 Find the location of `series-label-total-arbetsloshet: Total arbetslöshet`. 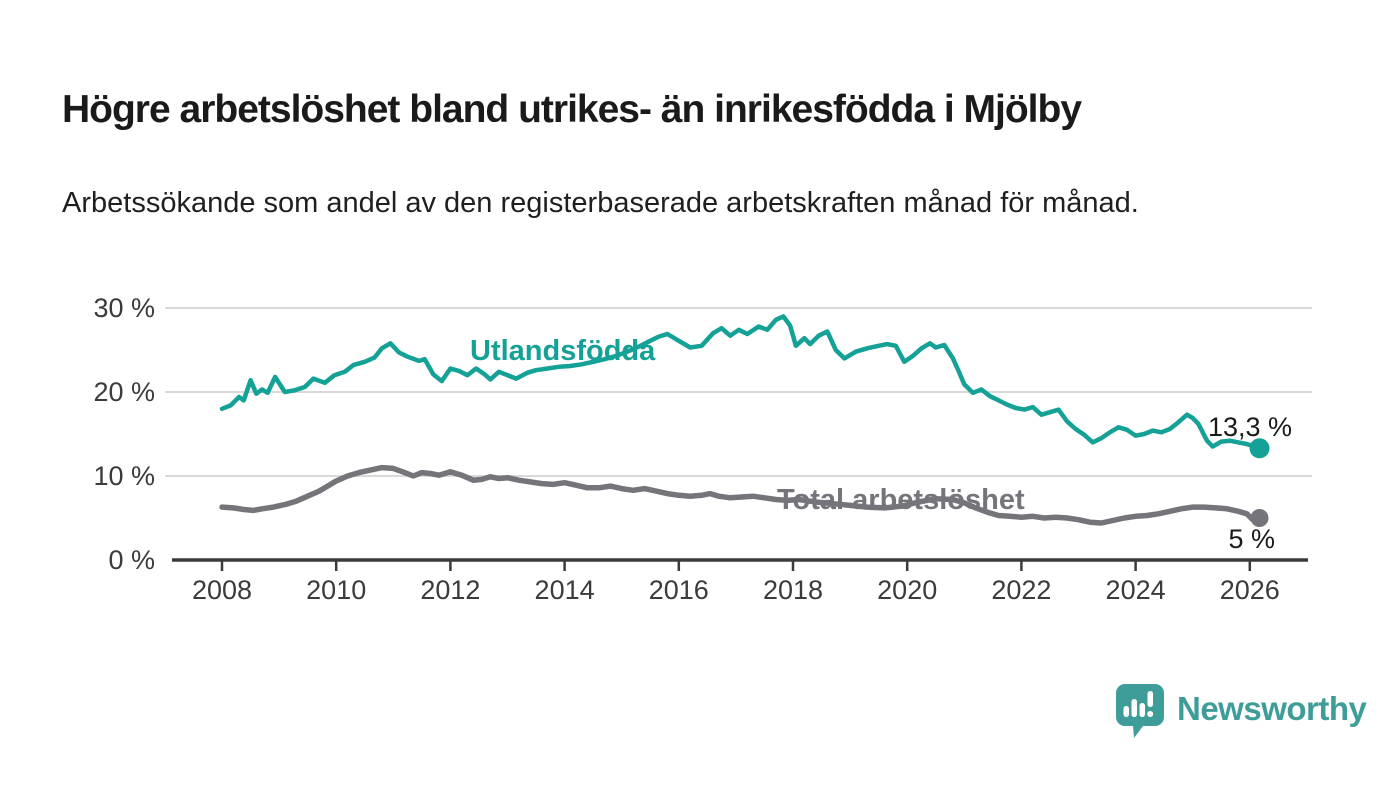

series-label-total-arbetsloshet: Total arbetslöshet is located at coordinates (901, 500).